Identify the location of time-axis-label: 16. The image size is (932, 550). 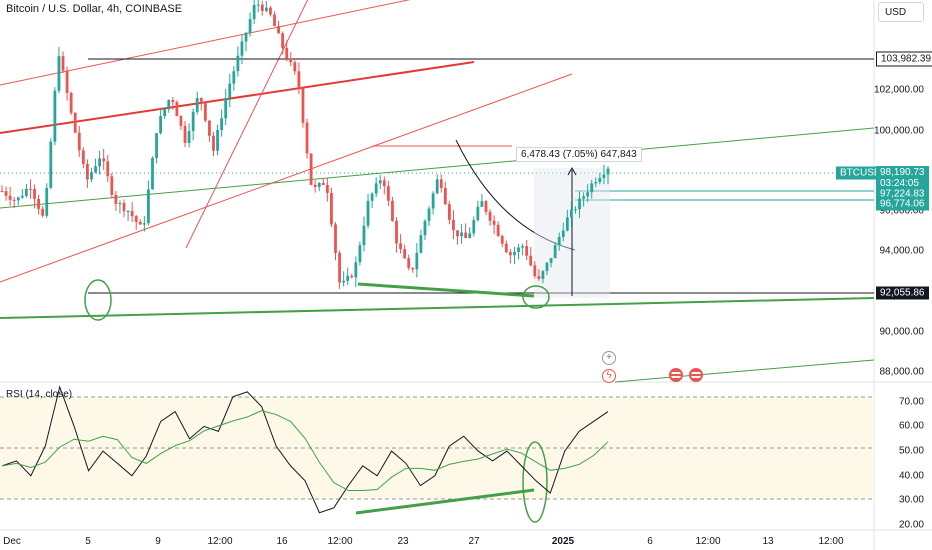
(282, 541).